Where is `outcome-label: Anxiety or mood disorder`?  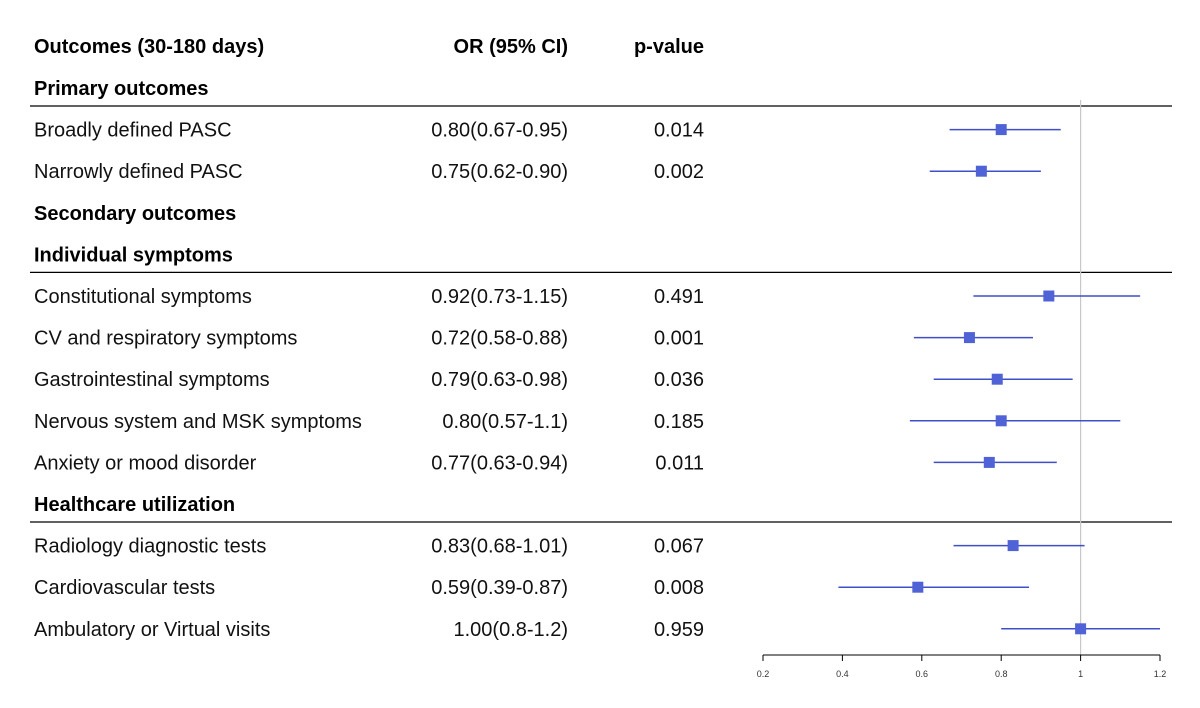
outcome-label: Anxiety or mood disorder is located at coordinates (145, 463).